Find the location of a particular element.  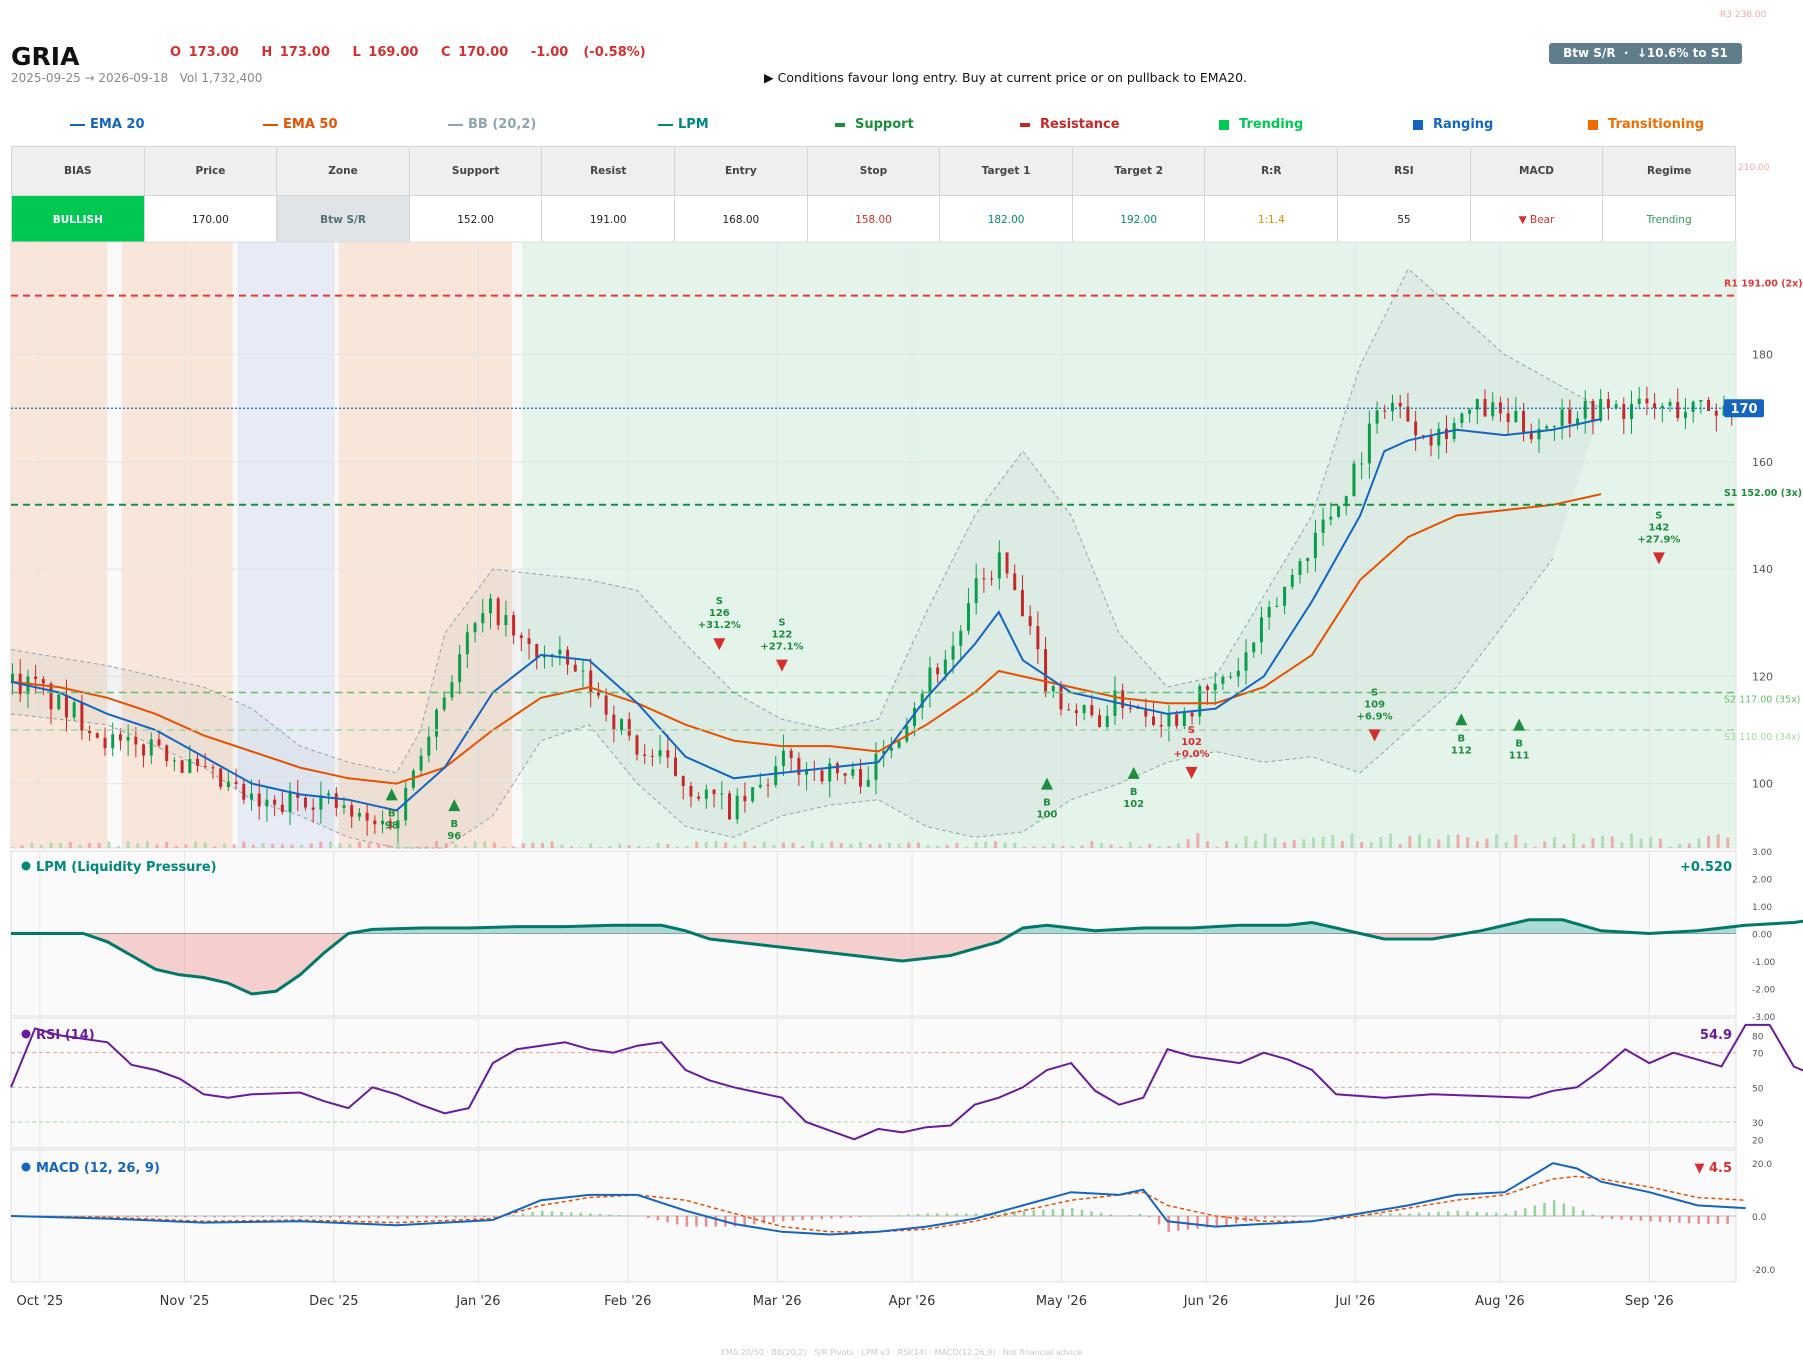

buy-signal-label: B is located at coordinates (1047, 803).